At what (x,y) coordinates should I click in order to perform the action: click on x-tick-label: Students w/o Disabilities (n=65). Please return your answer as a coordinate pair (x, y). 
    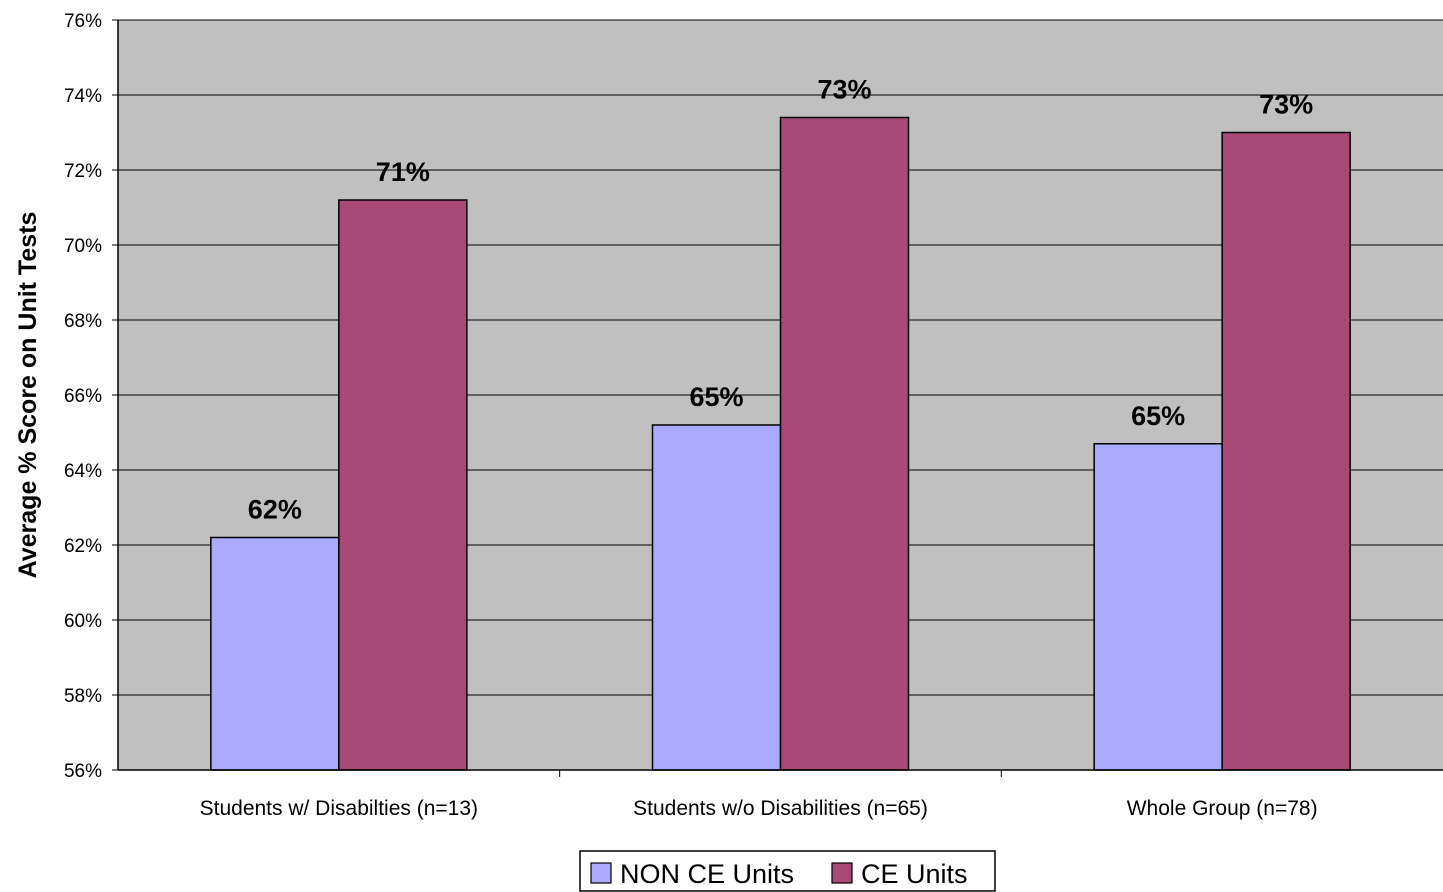
    Looking at the image, I should click on (780, 808).